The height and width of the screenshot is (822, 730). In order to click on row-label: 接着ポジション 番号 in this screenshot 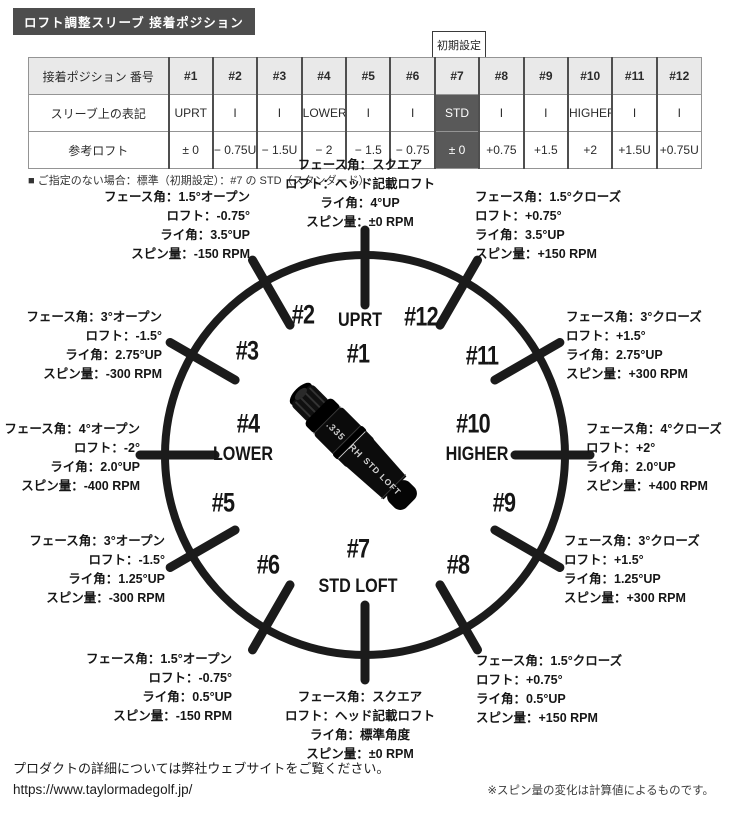, I will do `click(99, 76)`.